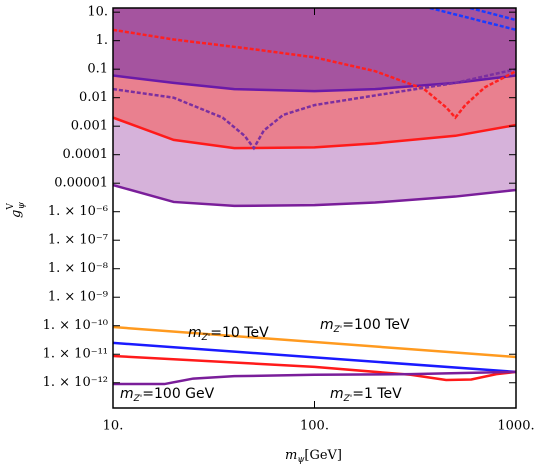 The width and height of the screenshot is (540, 471). What do you see at coordinates (89, 126) in the screenshot?
I see `y-tick-label: 0.001` at bounding box center [89, 126].